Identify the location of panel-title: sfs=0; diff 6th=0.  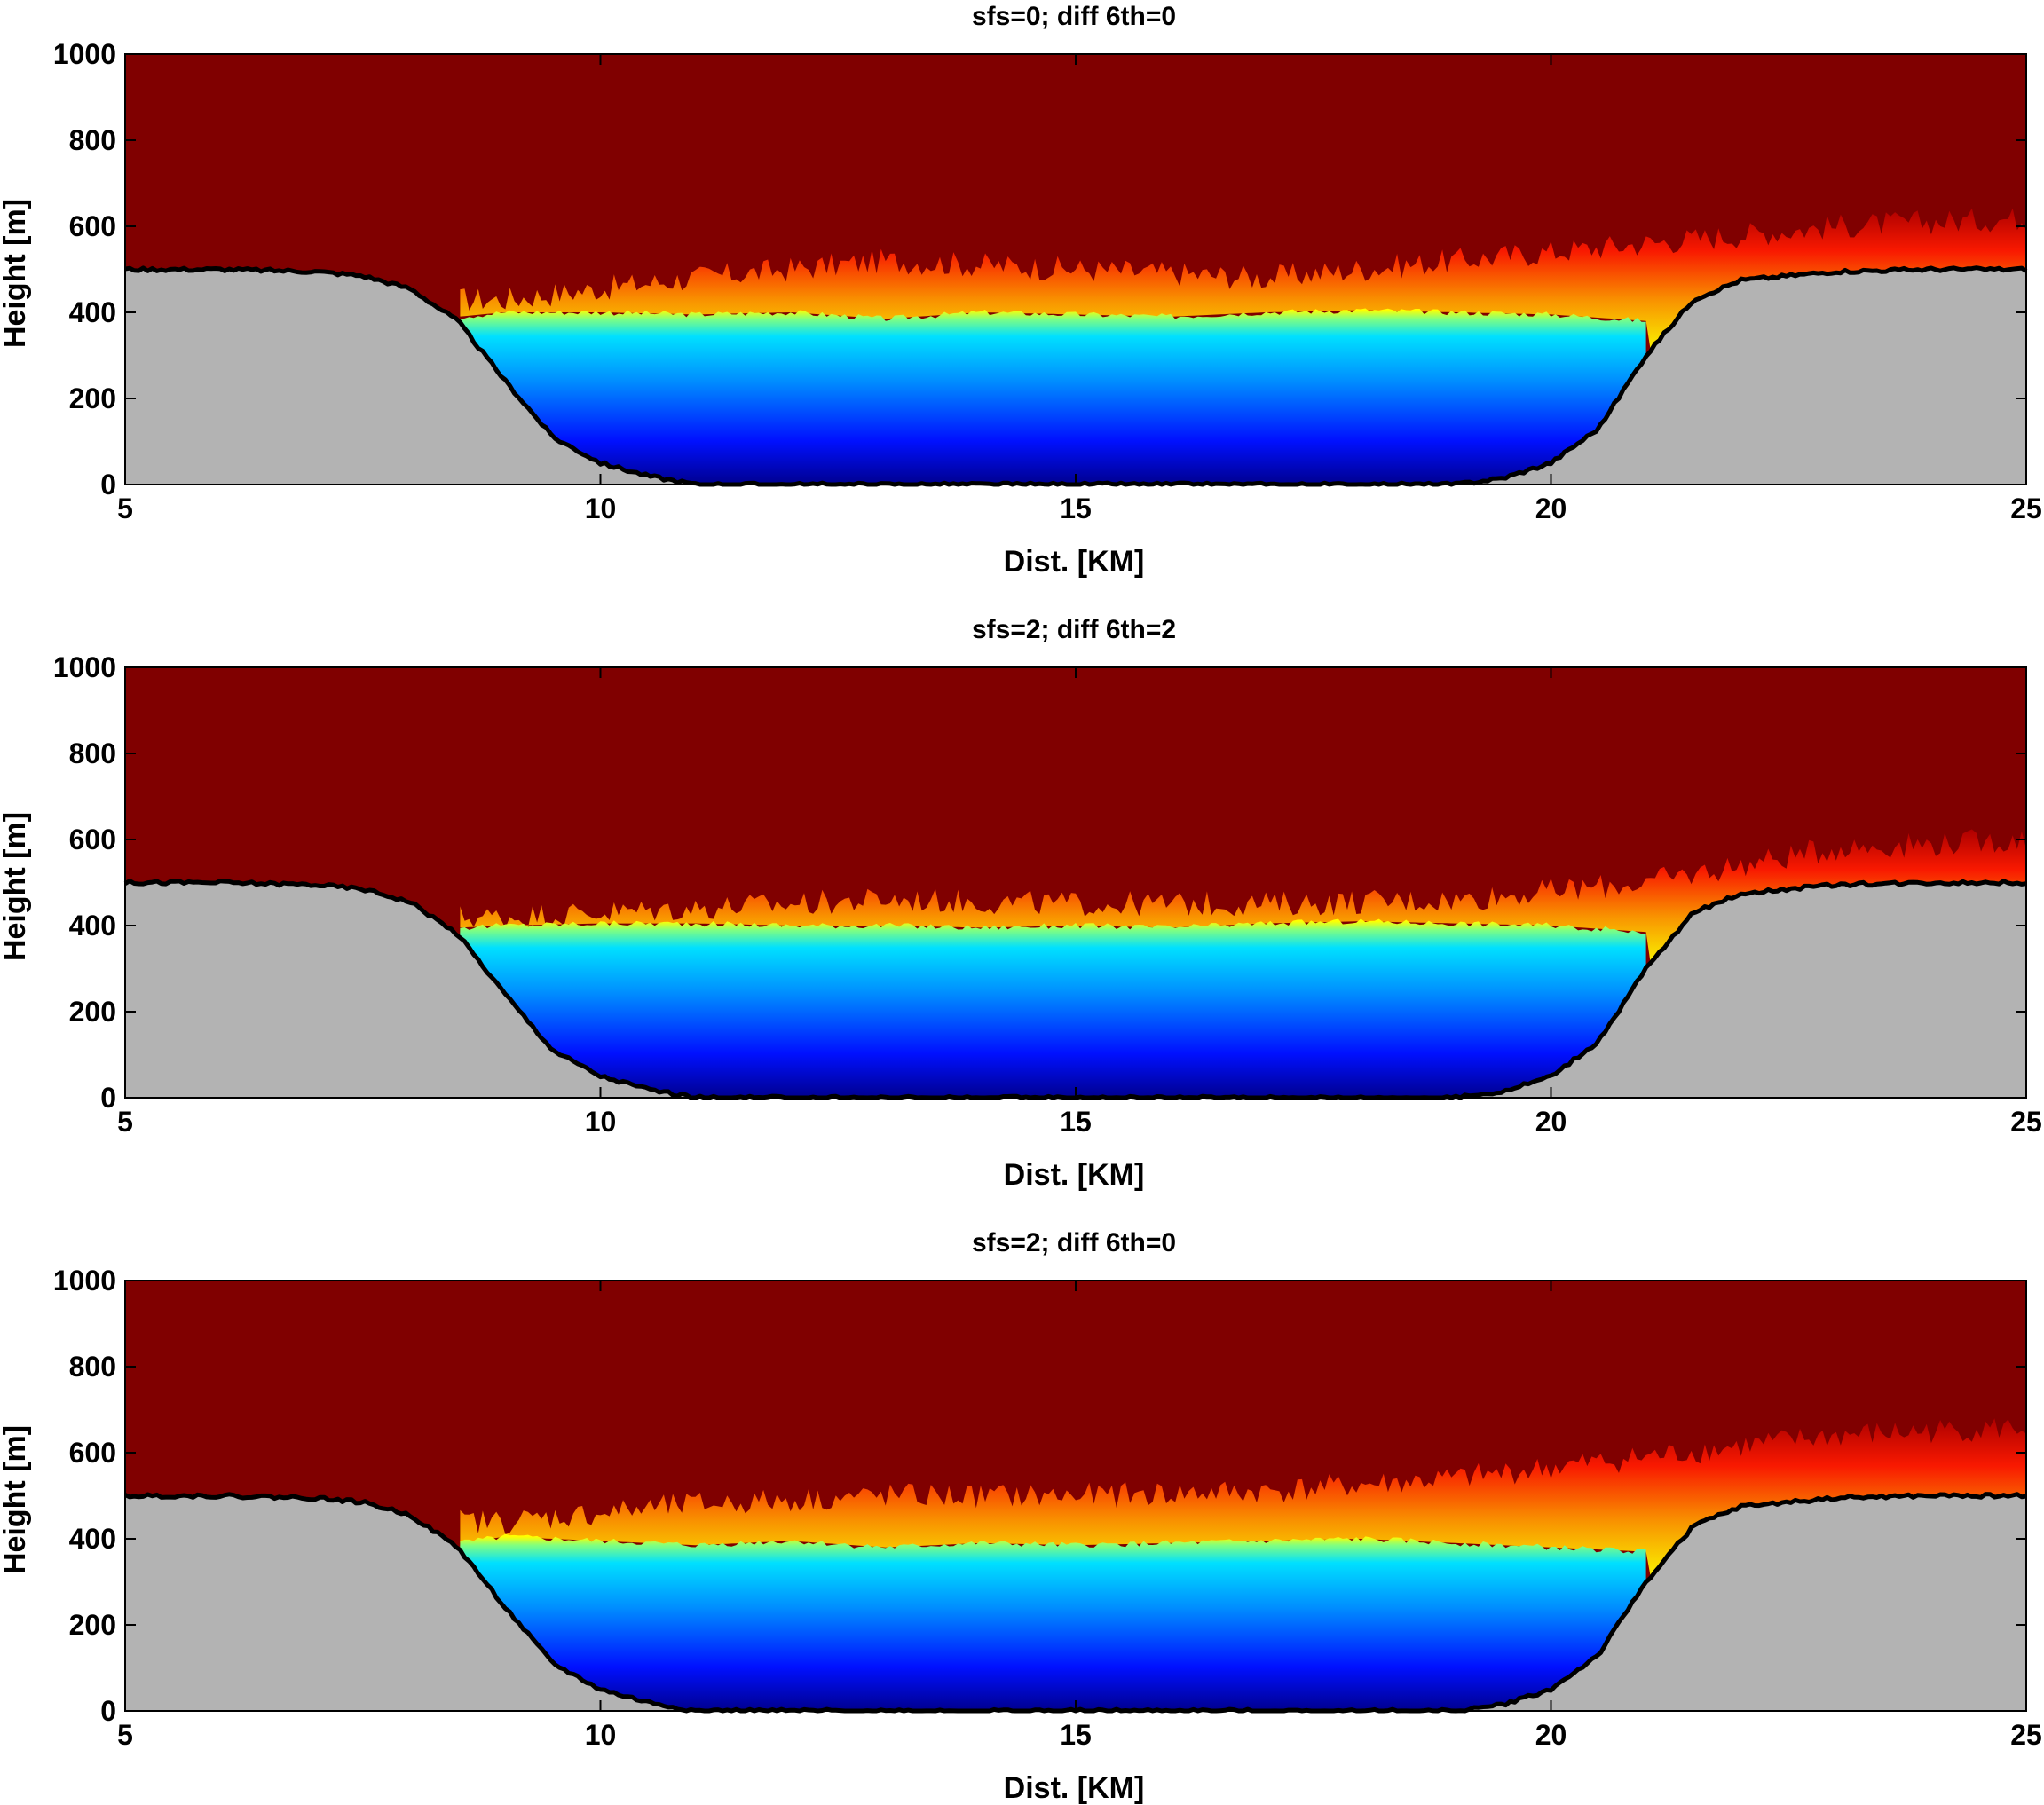
(1074, 16).